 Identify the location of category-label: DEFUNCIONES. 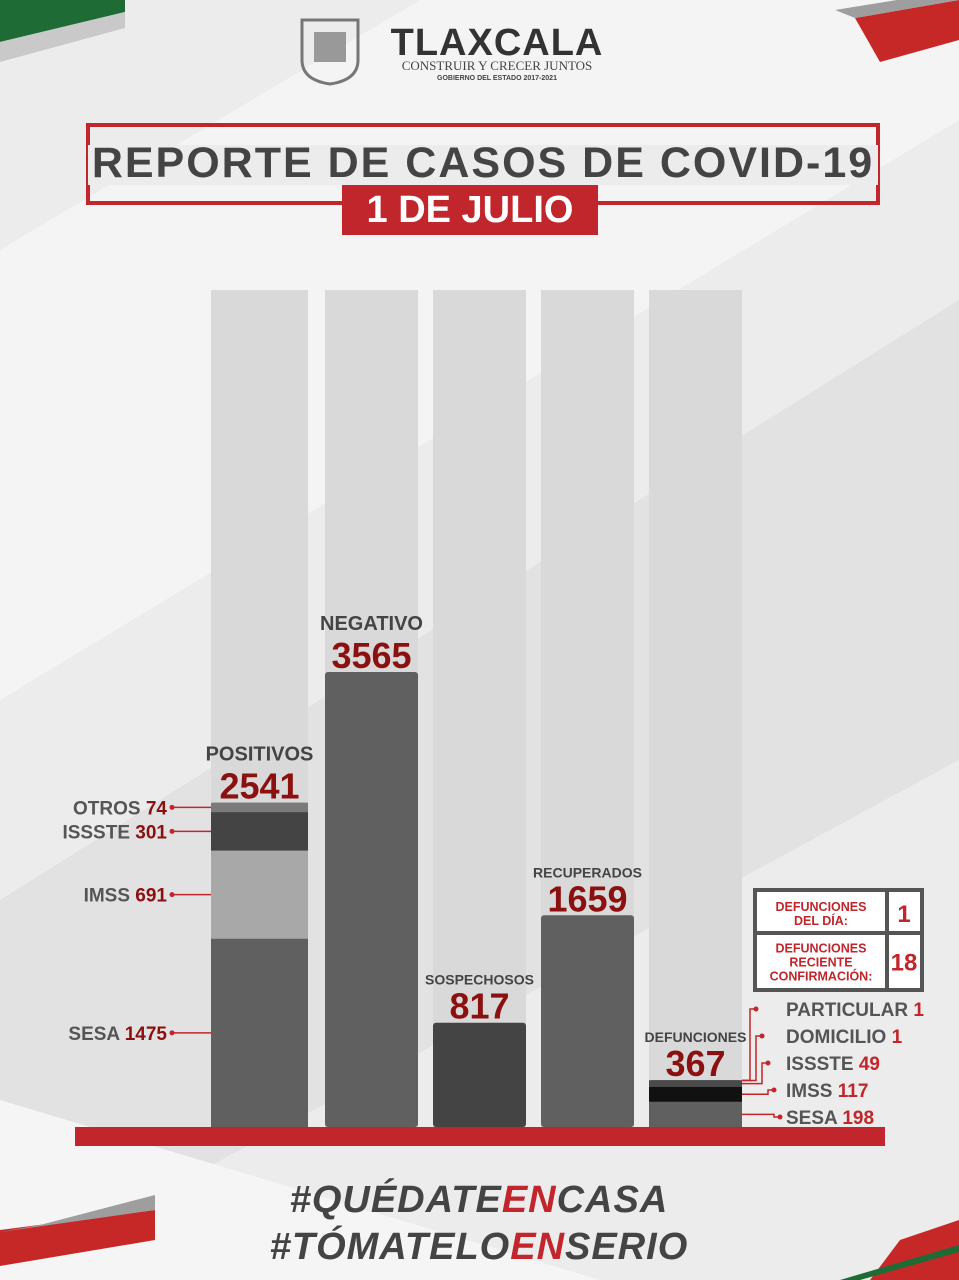
(696, 1037).